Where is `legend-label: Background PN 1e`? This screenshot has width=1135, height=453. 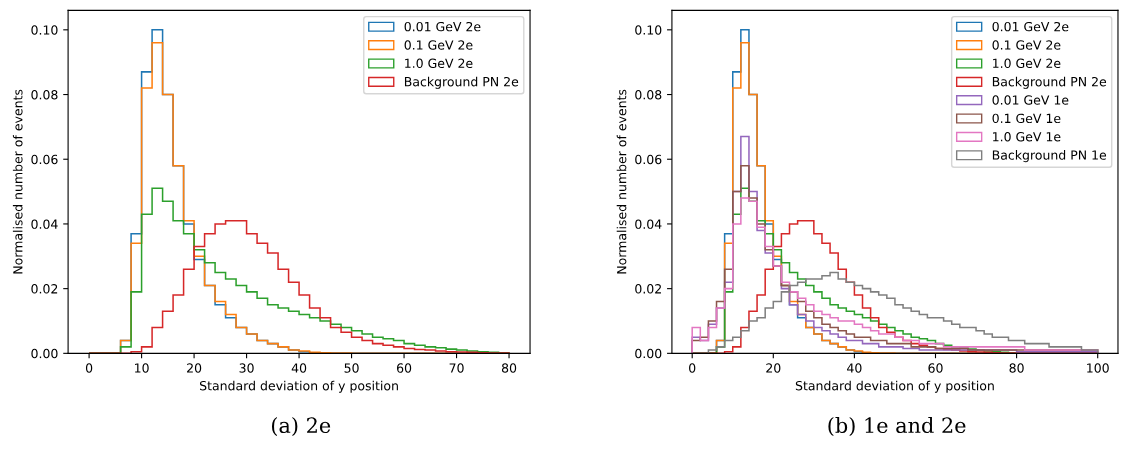 legend-label: Background PN 1e is located at coordinates (1049, 156).